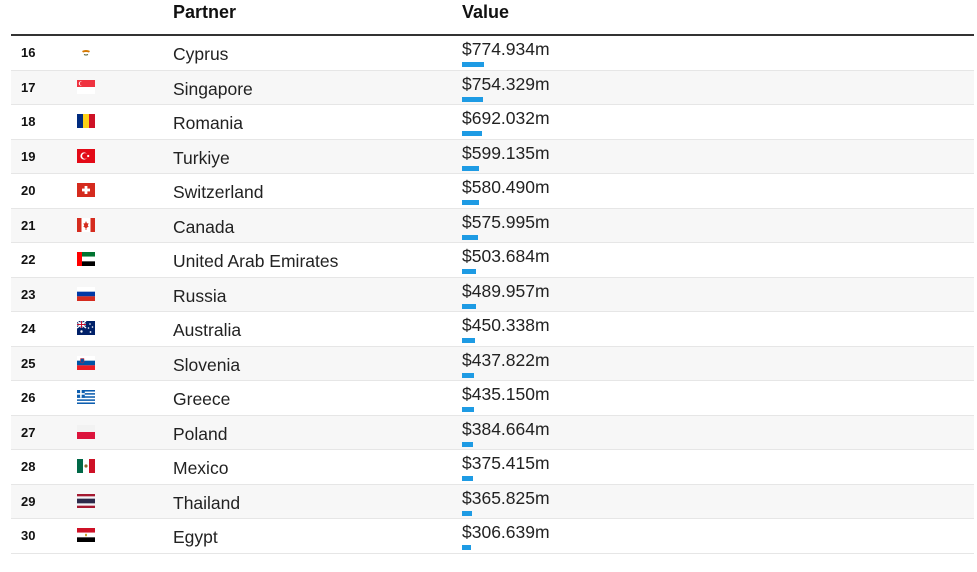 This screenshot has width=977, height=572. I want to click on rank-cell: 19, so click(28, 156).